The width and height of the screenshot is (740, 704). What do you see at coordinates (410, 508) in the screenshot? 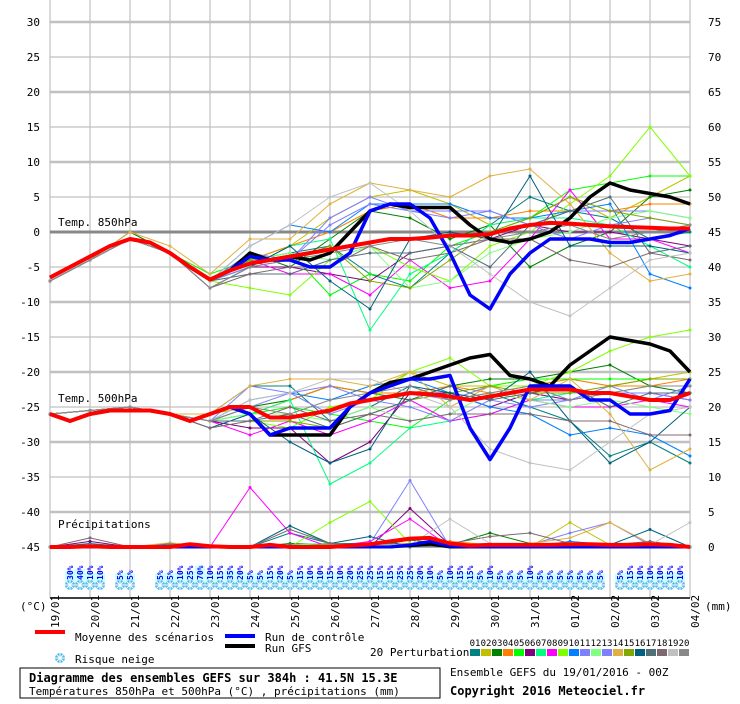
I see `precip-perturbation-6-point` at bounding box center [410, 508].